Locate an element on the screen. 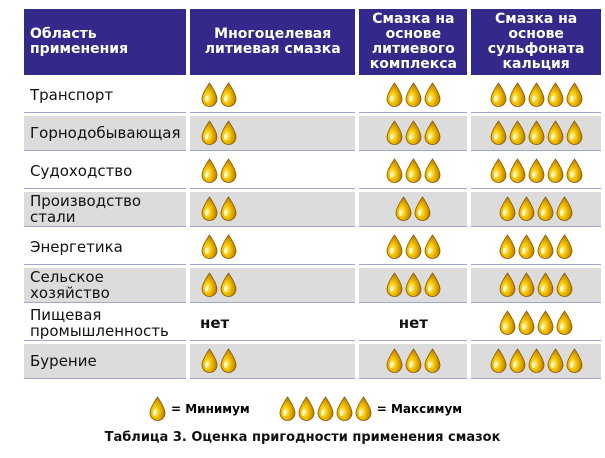 The height and width of the screenshot is (458, 605). row-label-cell: Судоходство is located at coordinates (105, 171).